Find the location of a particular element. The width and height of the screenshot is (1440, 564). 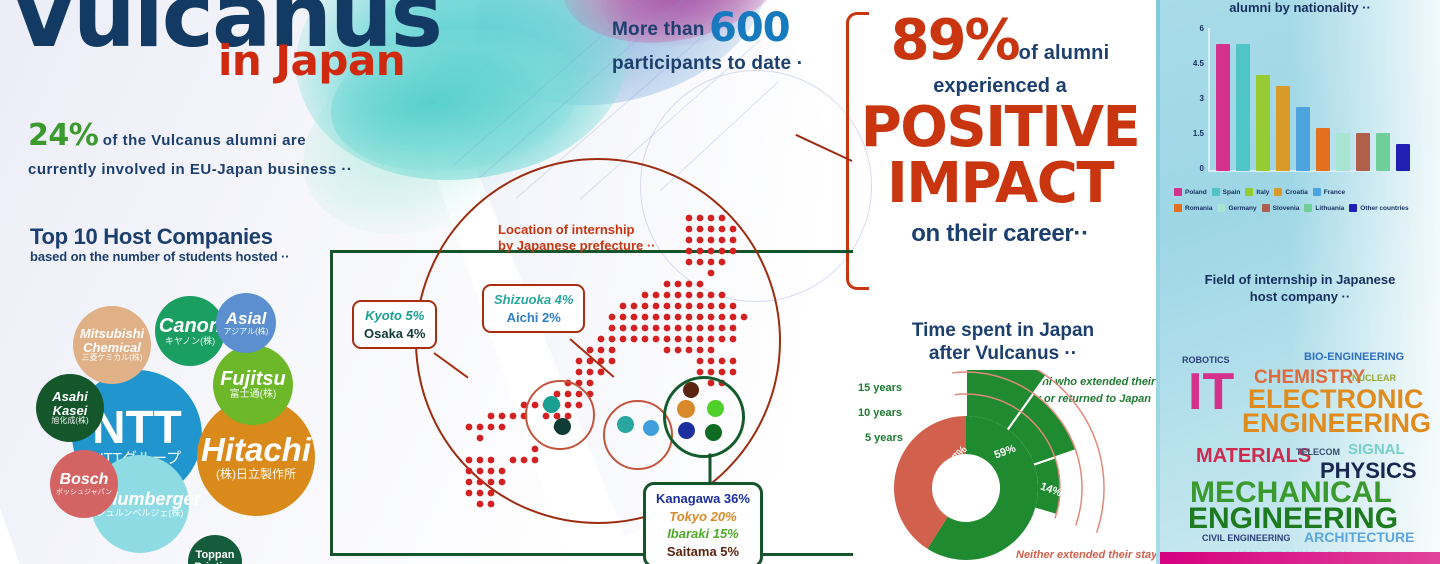

donut-svg is located at coordinates (999, 453).